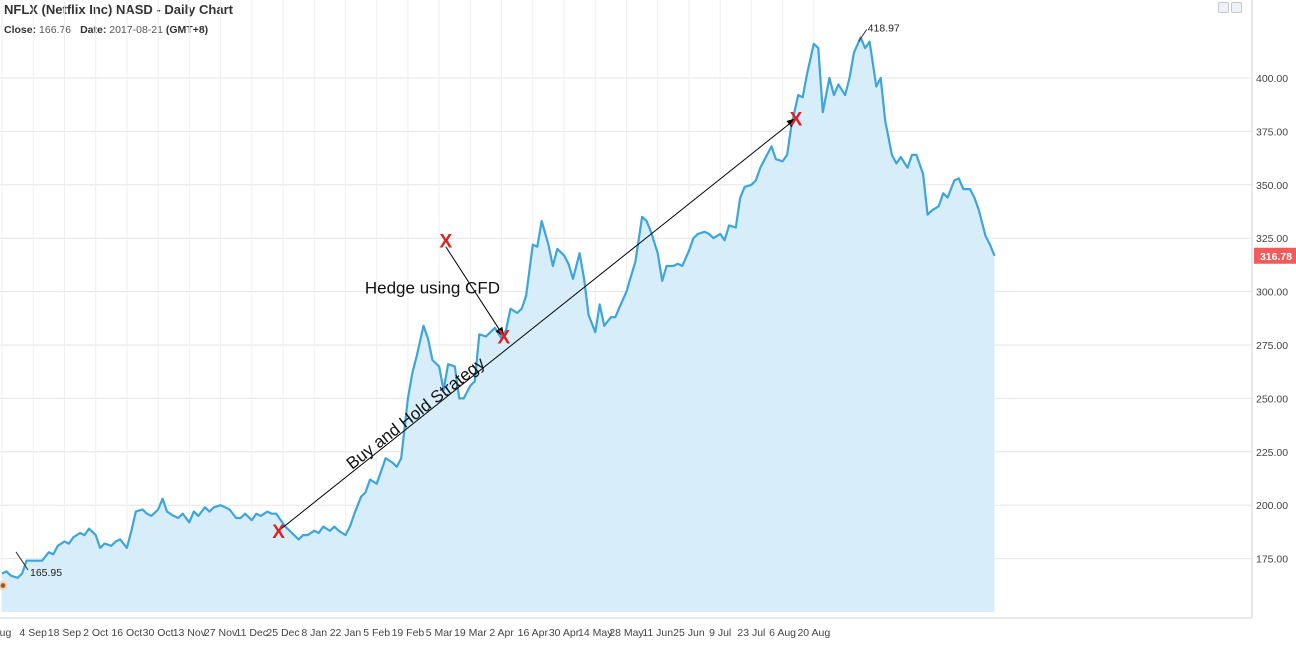 Image resolution: width=1296 pixels, height=650 pixels. What do you see at coordinates (408, 633) in the screenshot?
I see `x-tick-label: 19 Feb` at bounding box center [408, 633].